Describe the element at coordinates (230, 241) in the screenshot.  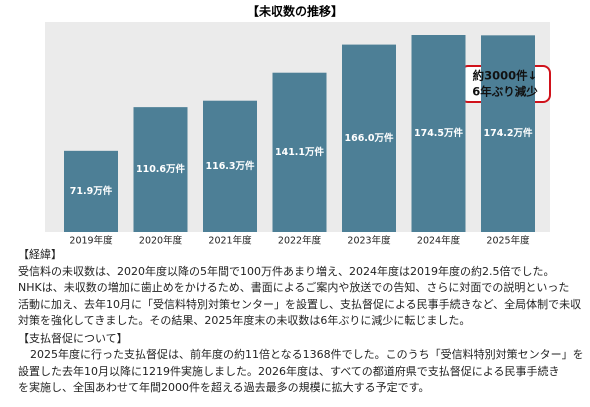
I see `x-tick-label: 2021年度` at that location.